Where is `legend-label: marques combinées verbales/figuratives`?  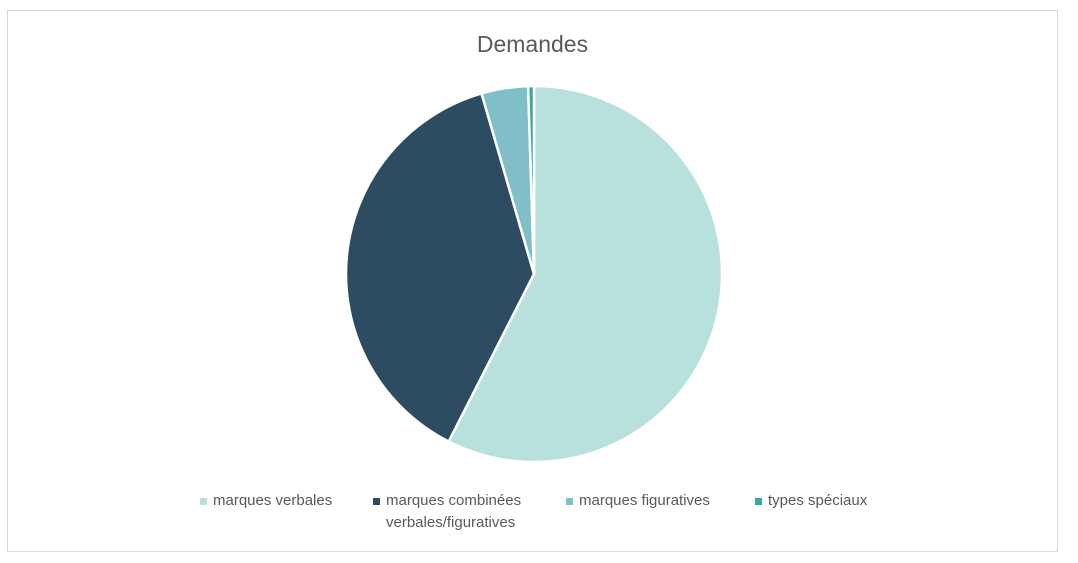
legend-label: marques combinées verbales/figuratives is located at coordinates (466, 512).